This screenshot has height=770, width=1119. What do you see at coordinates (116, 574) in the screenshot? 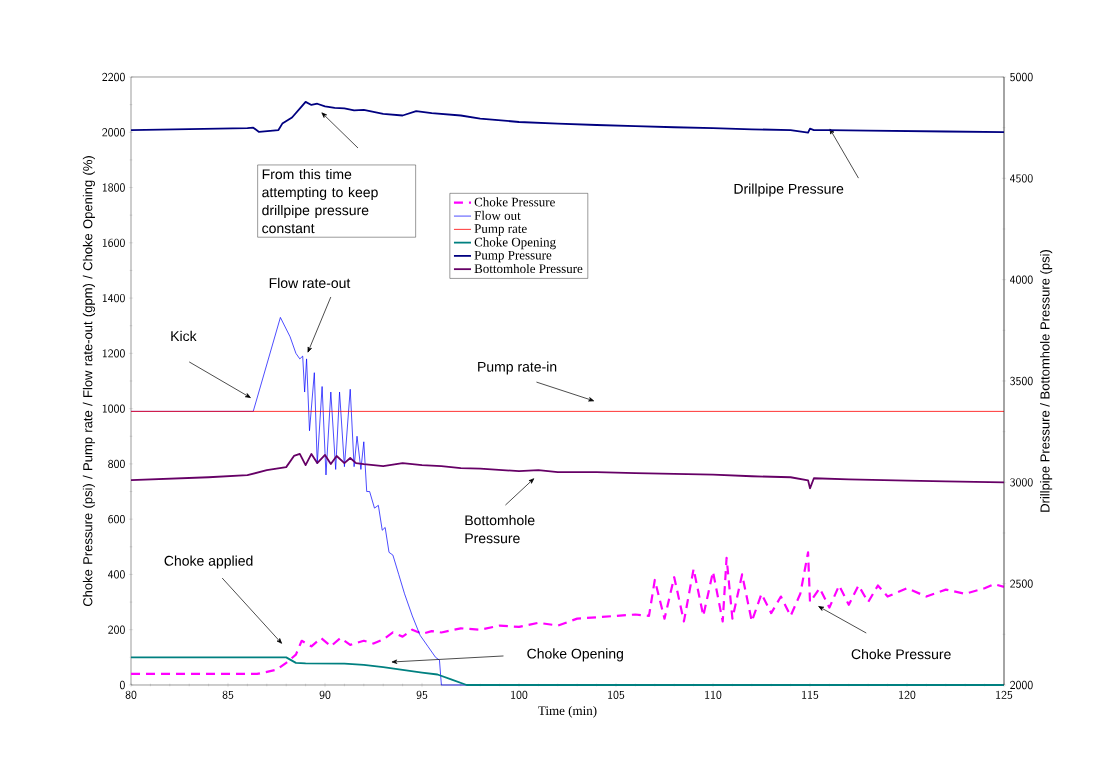
I see `y-tick-label: 400` at bounding box center [116, 574].